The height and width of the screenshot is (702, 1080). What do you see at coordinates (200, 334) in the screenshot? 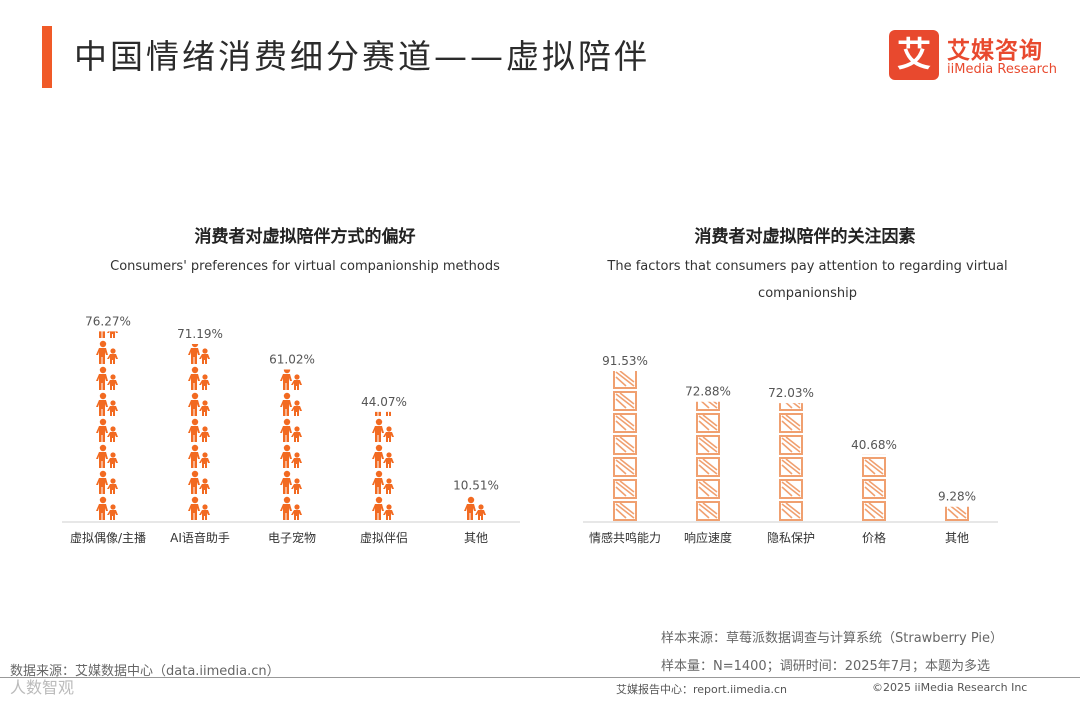
I see `left-value-label-2: 71.19%` at bounding box center [200, 334].